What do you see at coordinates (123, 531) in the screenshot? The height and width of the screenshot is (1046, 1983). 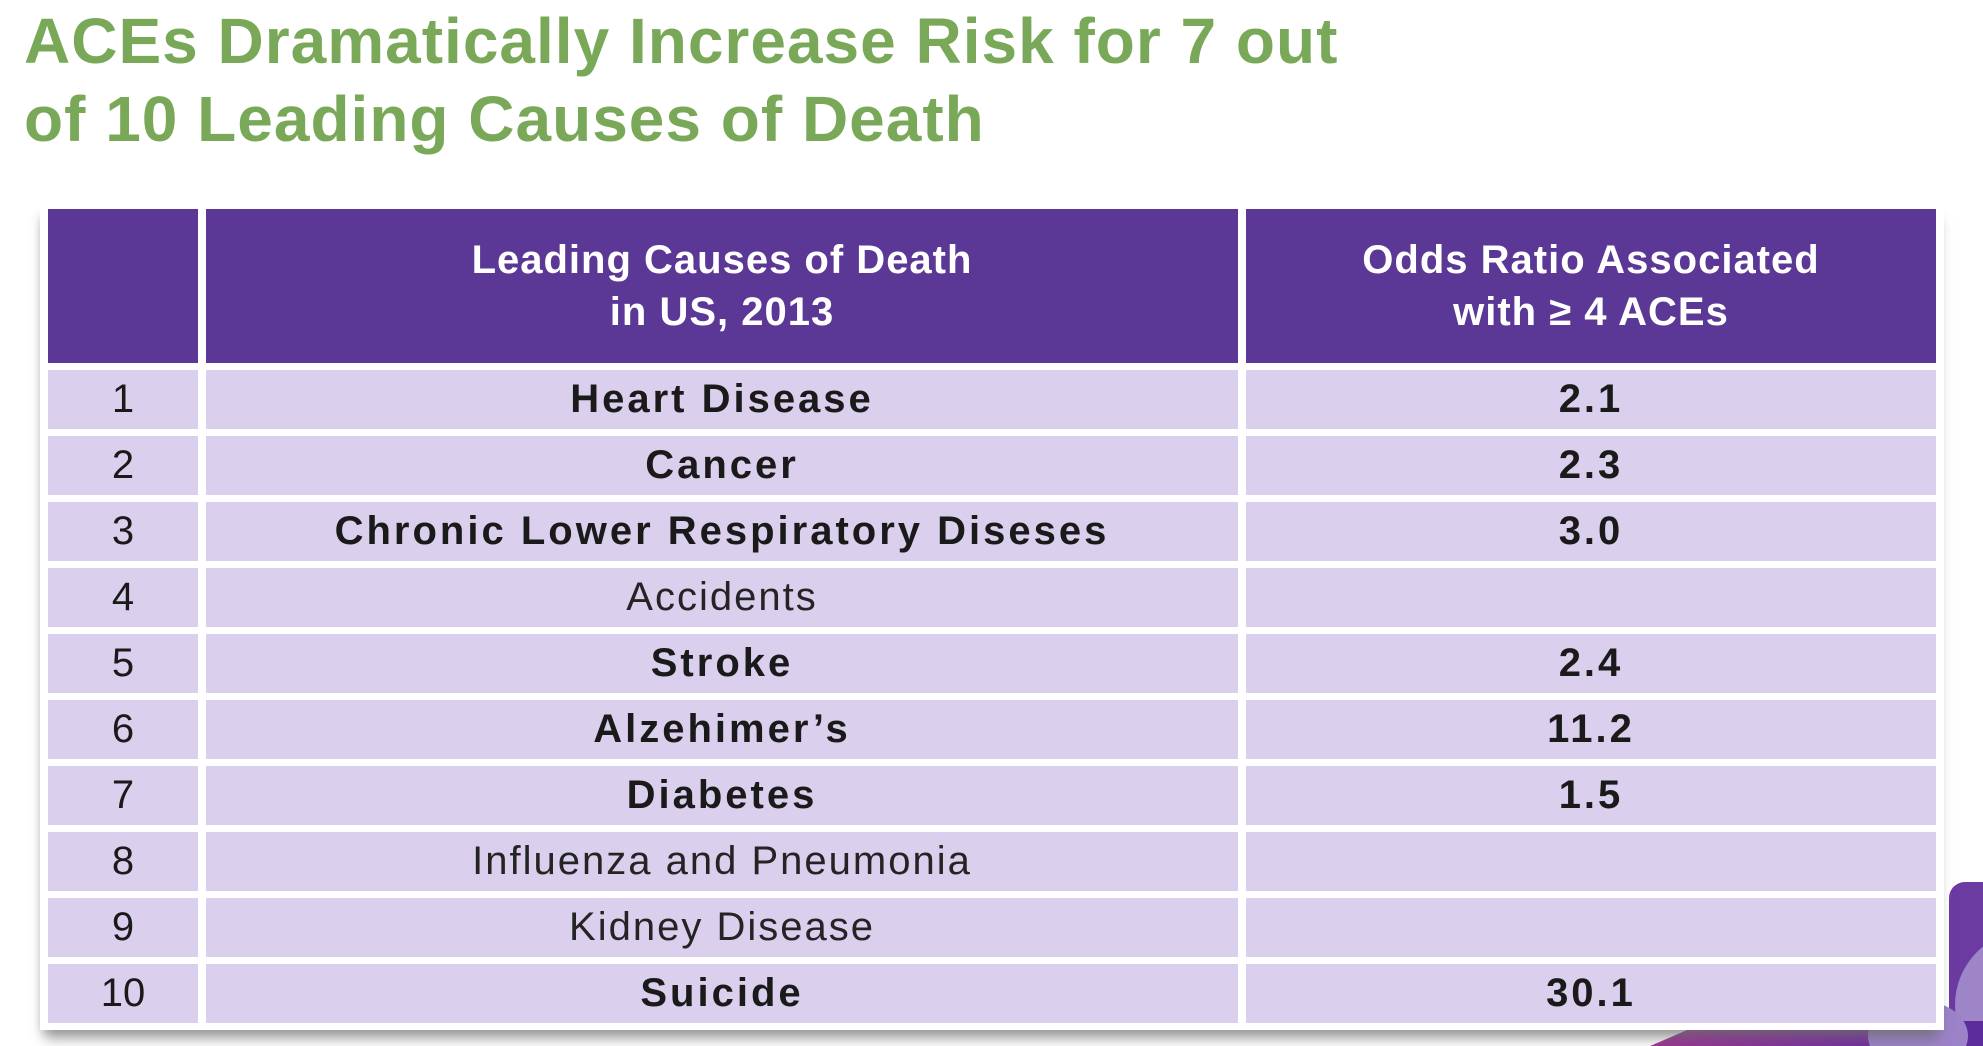 I see `rank-cell: 3` at bounding box center [123, 531].